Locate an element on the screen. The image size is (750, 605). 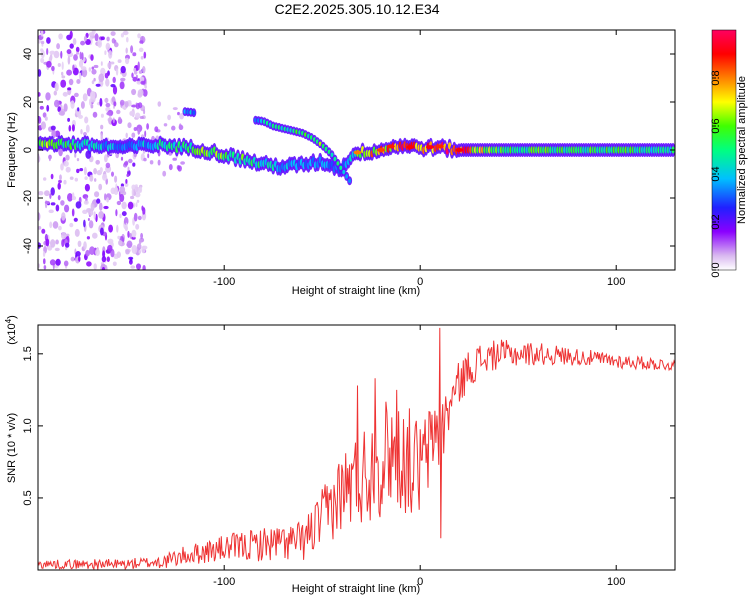
colorbar-tick-label: 0.4 is located at coordinates (716, 173).